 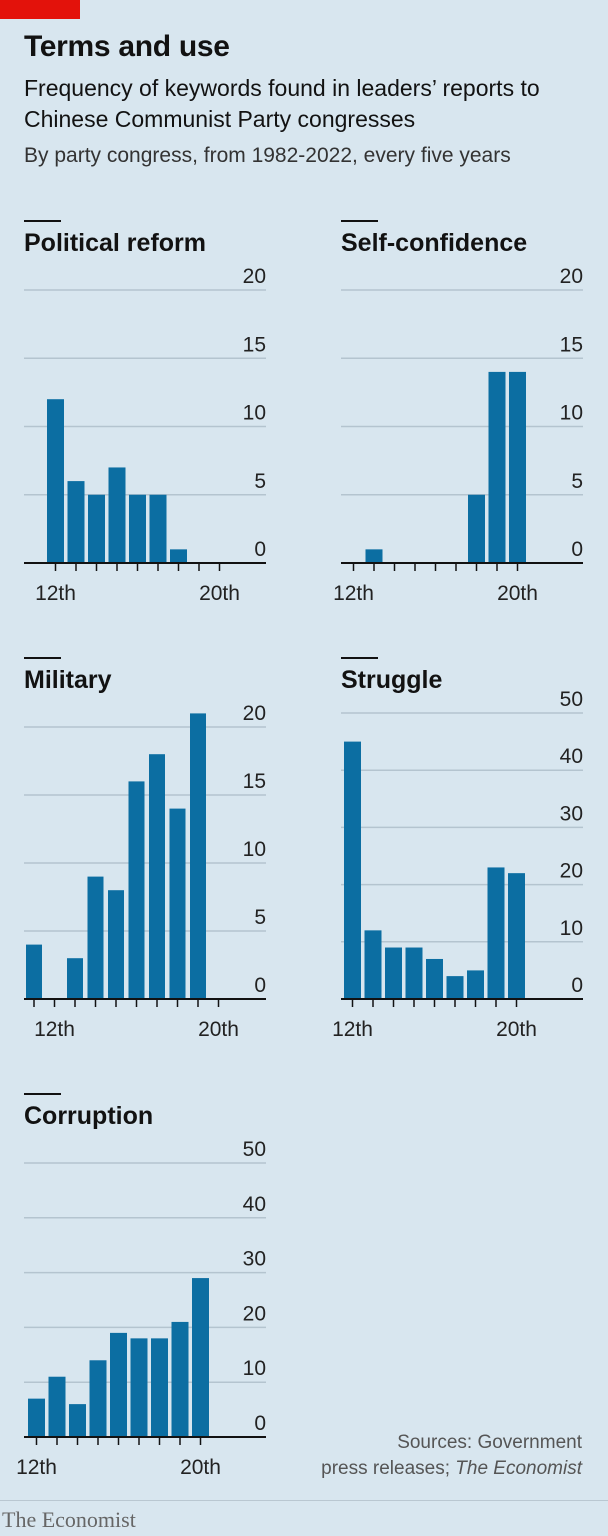 What do you see at coordinates (304, 1500) in the screenshot?
I see `footer-rule` at bounding box center [304, 1500].